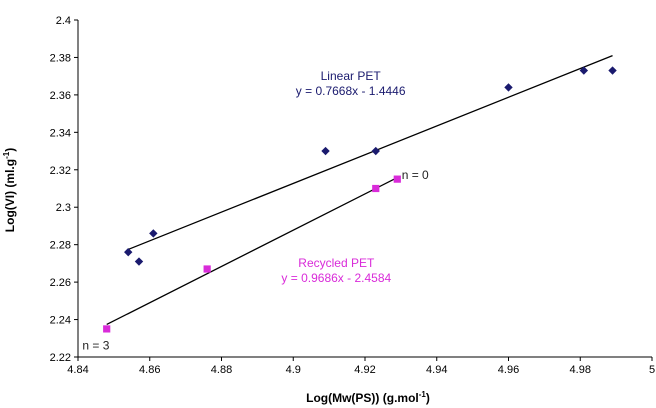 The height and width of the screenshot is (408, 656). I want to click on x-tick-label: 4.94, so click(436, 370).